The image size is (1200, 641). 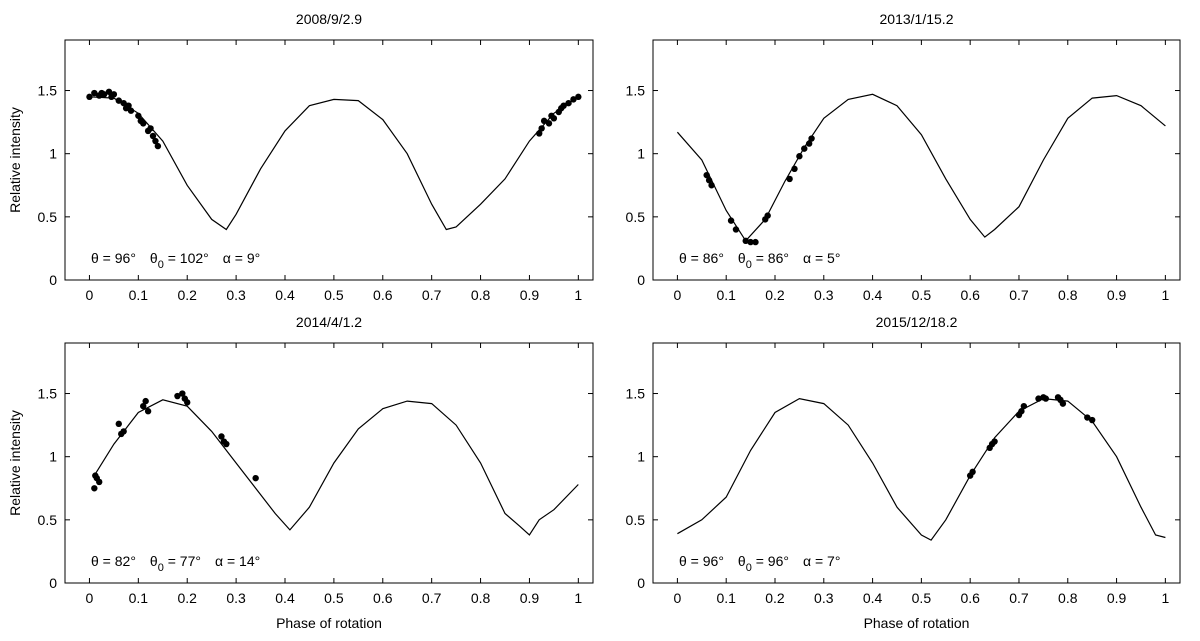 I want to click on theta0-value: = 86°, so click(x=770, y=258).